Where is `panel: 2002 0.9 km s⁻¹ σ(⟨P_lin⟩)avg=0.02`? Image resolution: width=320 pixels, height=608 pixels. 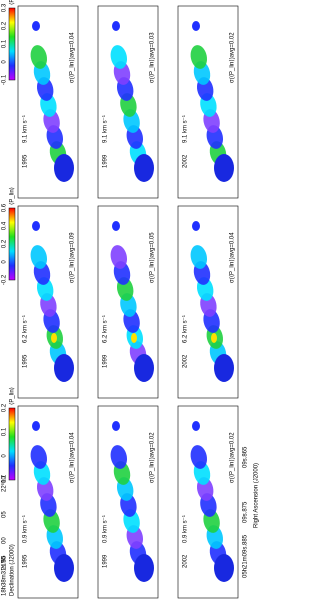 panel: 2002 0.9 km s⁻¹ σ(⟨P_lin⟩)avg=0.02 is located at coordinates (208, 502).